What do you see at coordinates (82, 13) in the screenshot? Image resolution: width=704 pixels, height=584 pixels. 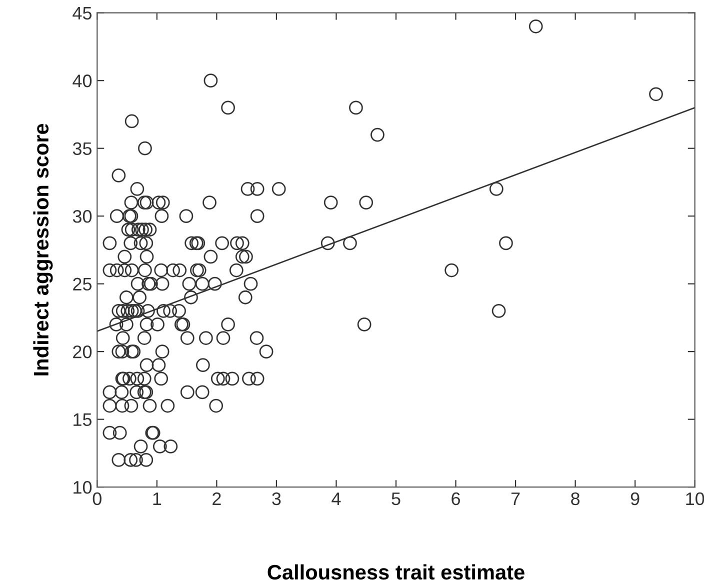 I see `y-tick-label: 45` at bounding box center [82, 13].